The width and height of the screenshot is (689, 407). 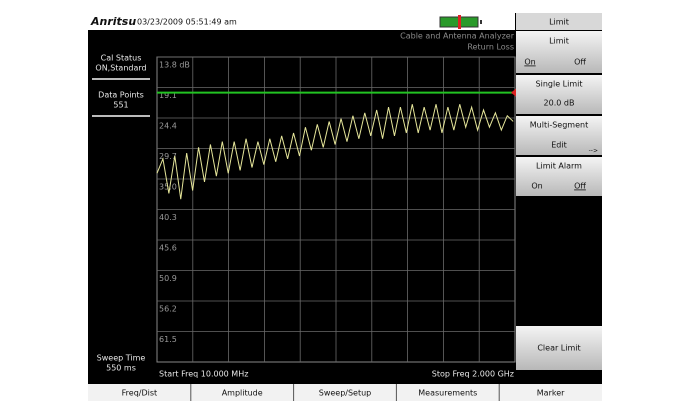 What do you see at coordinates (459, 22) in the screenshot?
I see `battery-mark` at bounding box center [459, 22].